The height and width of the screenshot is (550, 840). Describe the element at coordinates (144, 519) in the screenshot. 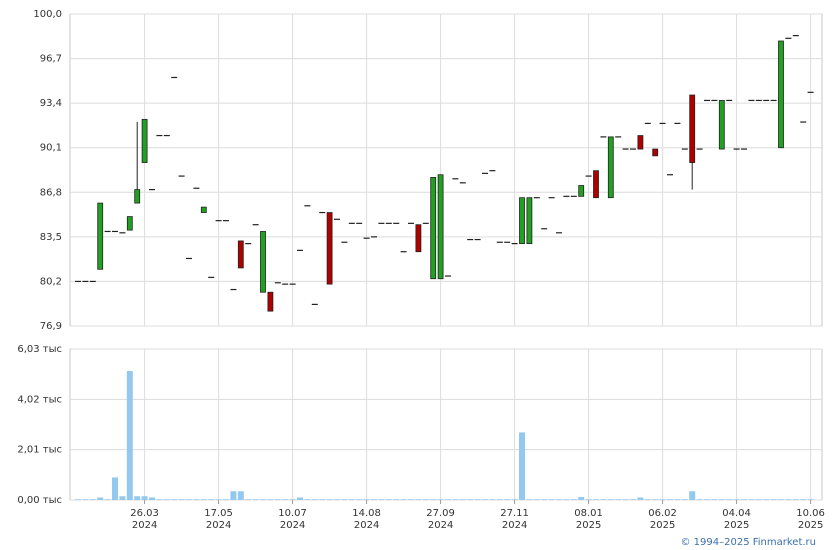

I see `x-tick-label: 26.03 2024` at that location.